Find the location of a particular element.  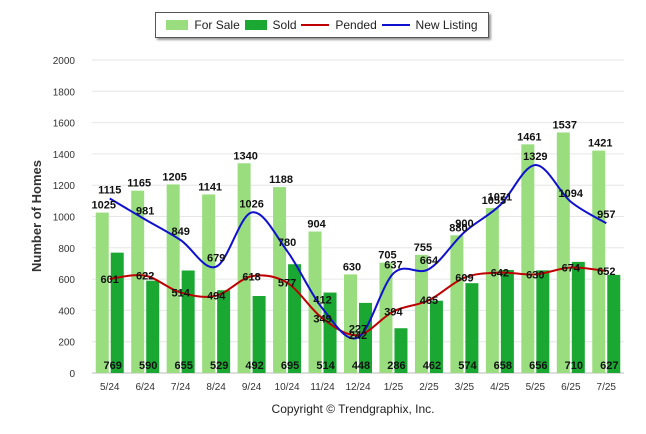

label-pended: 514 is located at coordinates (180, 294).